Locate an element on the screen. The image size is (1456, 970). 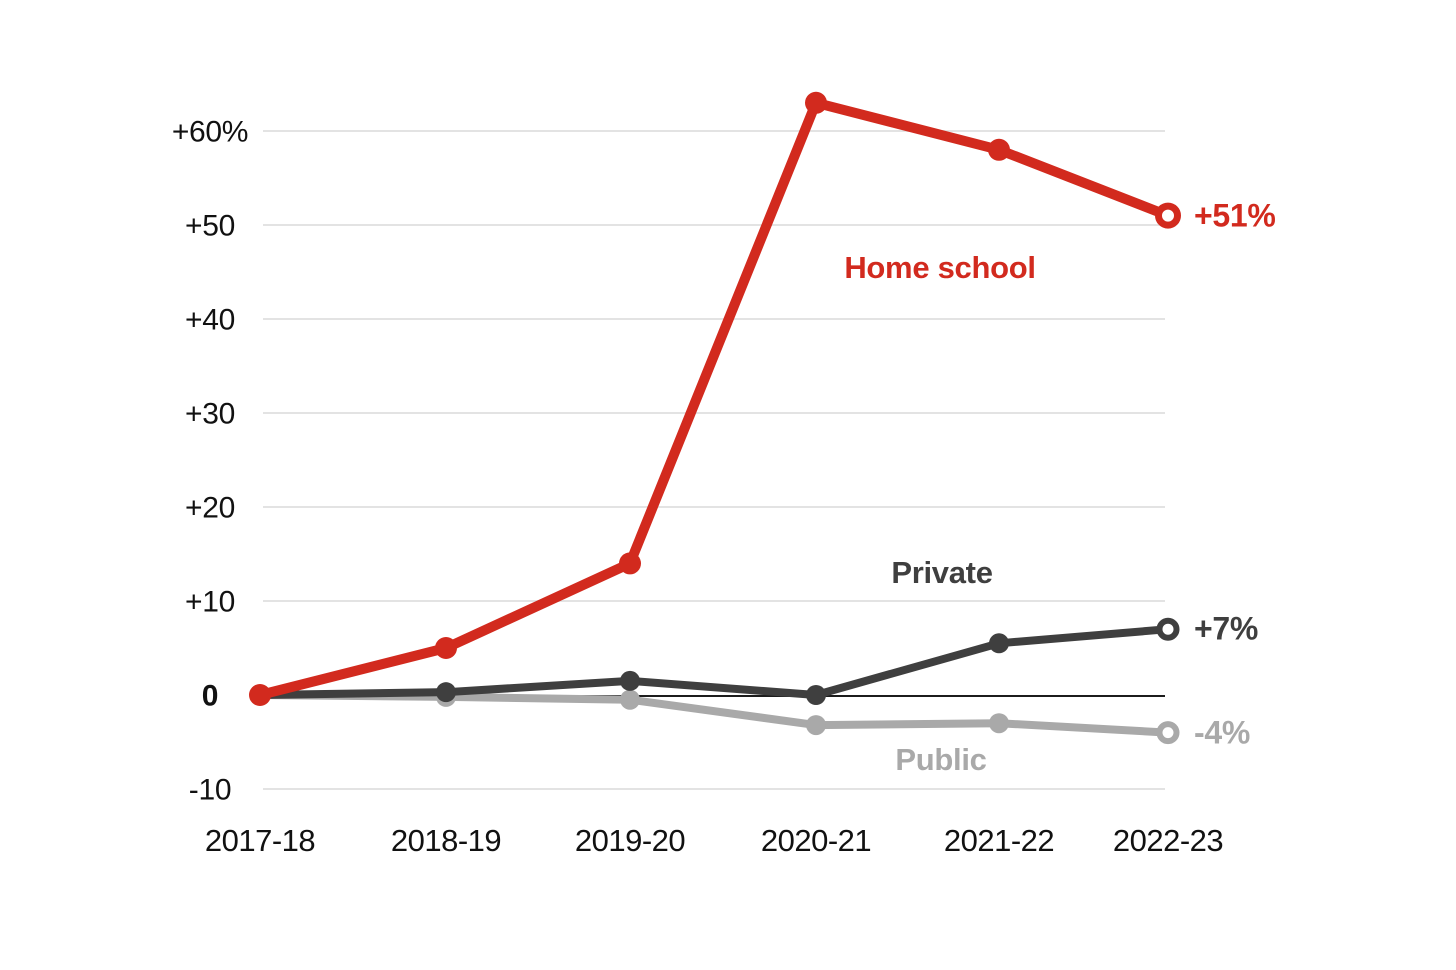
y-axis-tick-label: +20 is located at coordinates (210, 508).